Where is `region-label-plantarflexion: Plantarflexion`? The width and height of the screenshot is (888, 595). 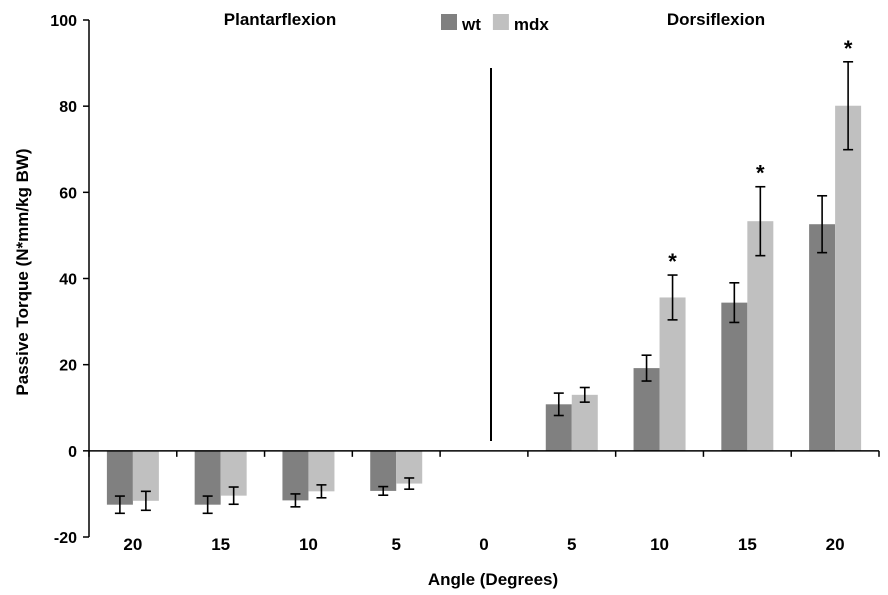 region-label-plantarflexion: Plantarflexion is located at coordinates (280, 19).